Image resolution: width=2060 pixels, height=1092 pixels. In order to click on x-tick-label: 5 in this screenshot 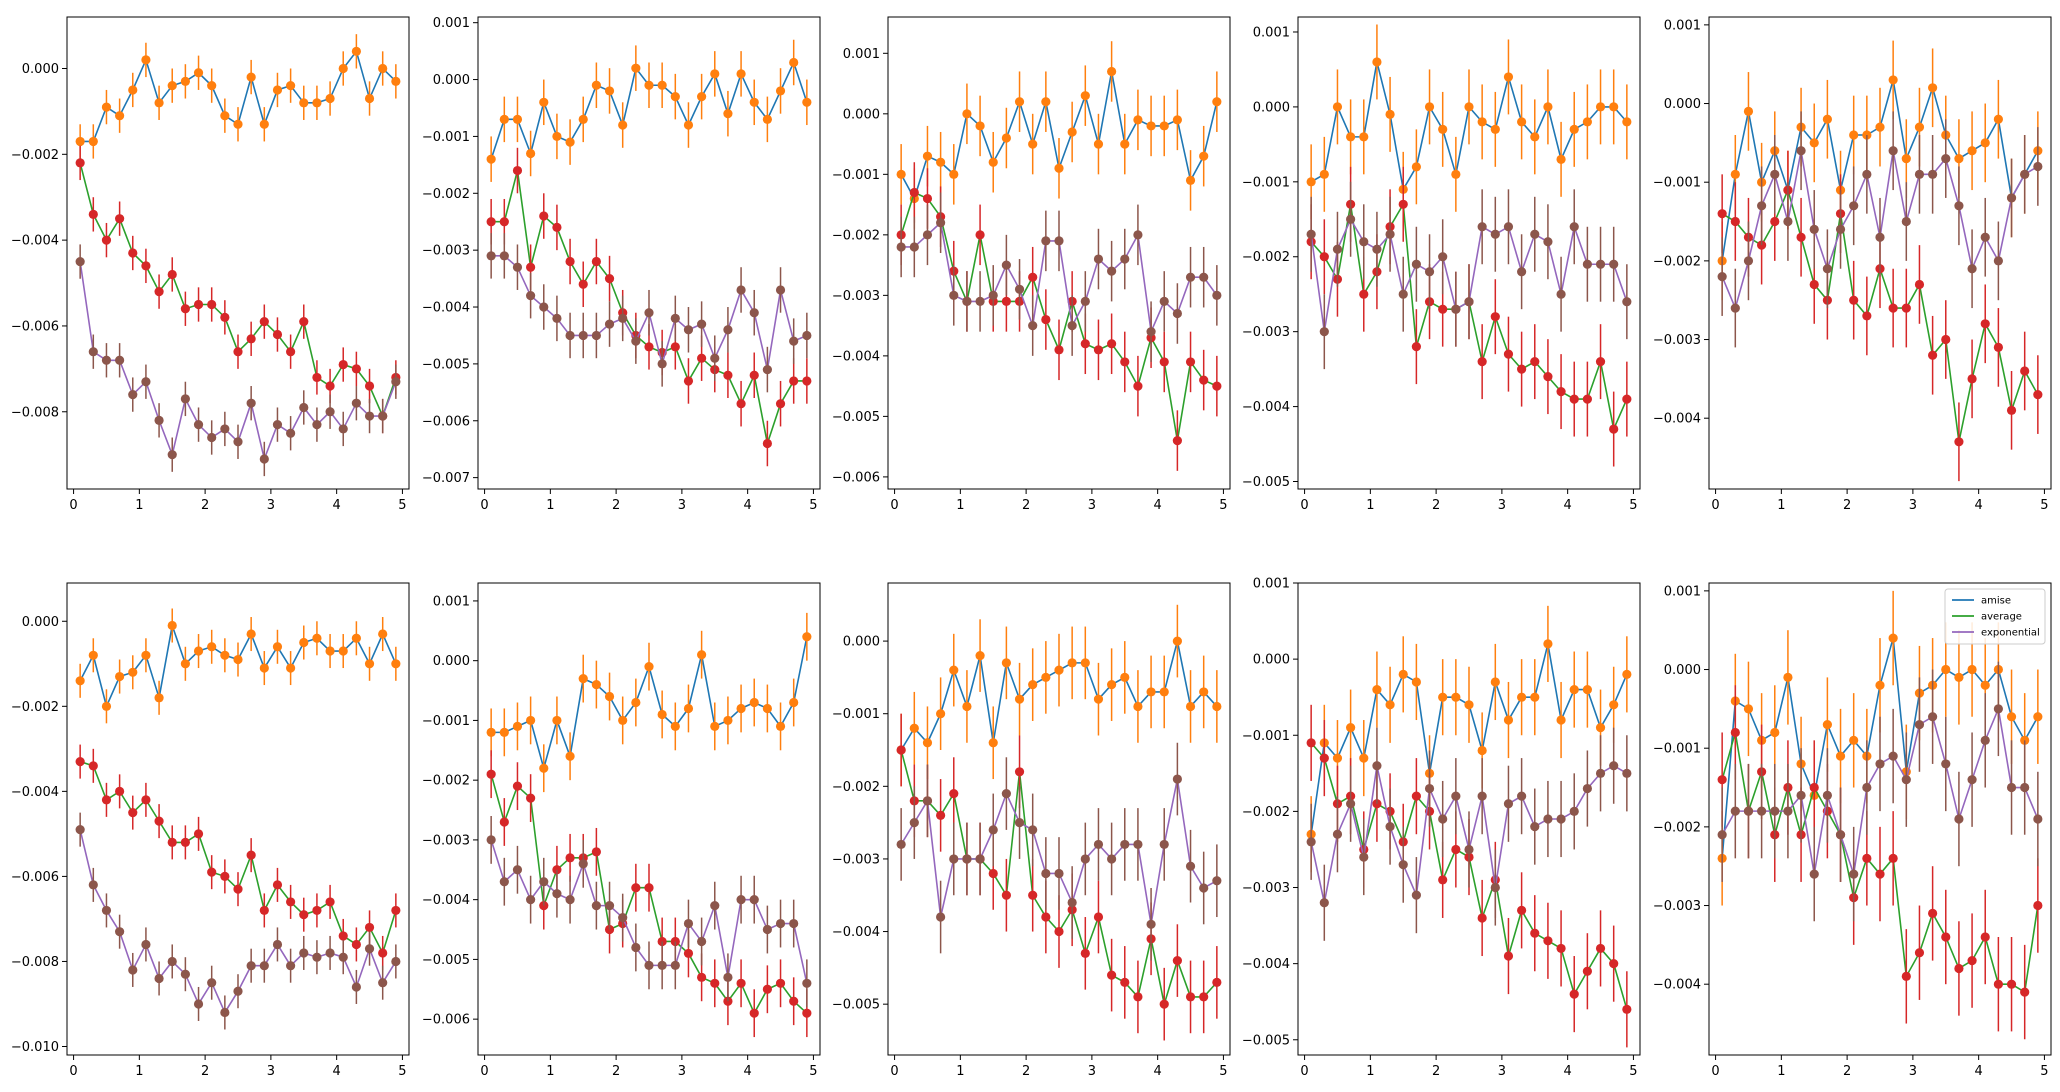, I will do `click(1223, 1071)`.